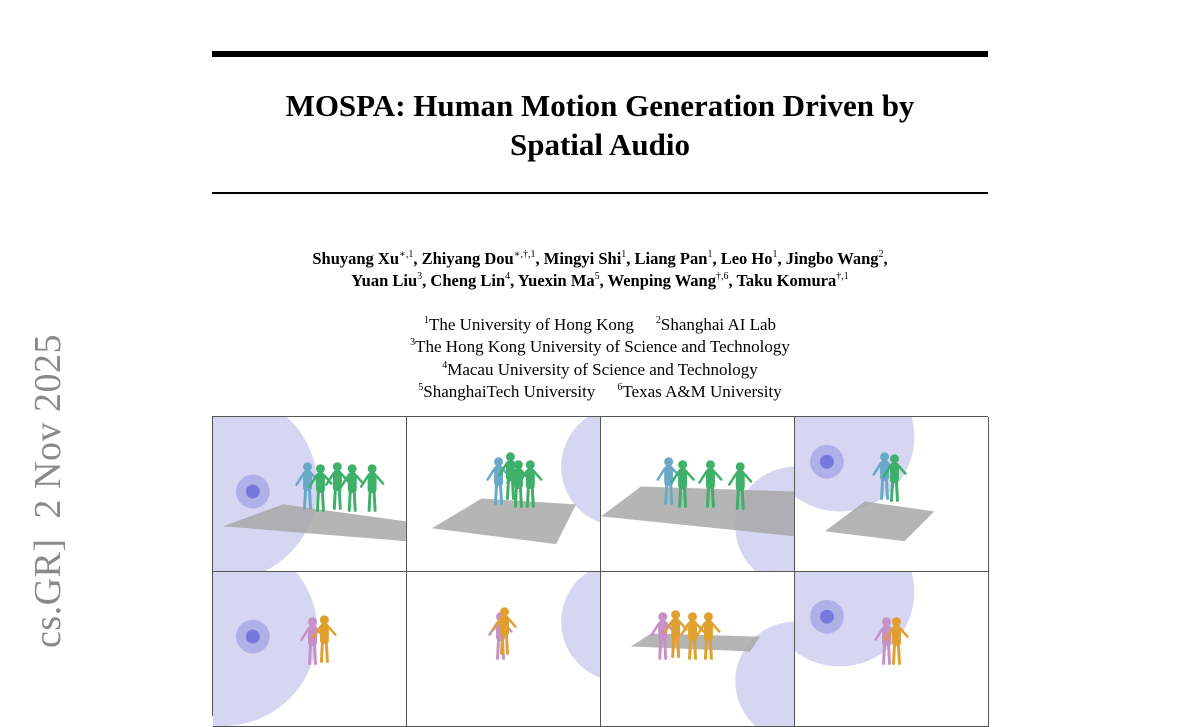 This screenshot has width=1200, height=727. What do you see at coordinates (582, 258) in the screenshot?
I see `author-name: Mingyi Shi` at bounding box center [582, 258].